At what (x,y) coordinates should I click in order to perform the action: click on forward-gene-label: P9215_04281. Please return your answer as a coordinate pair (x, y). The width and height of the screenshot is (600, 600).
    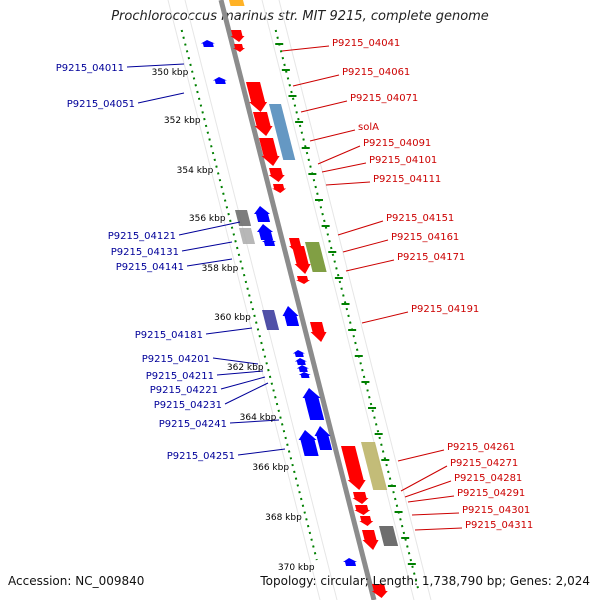
    Looking at the image, I should click on (488, 478).